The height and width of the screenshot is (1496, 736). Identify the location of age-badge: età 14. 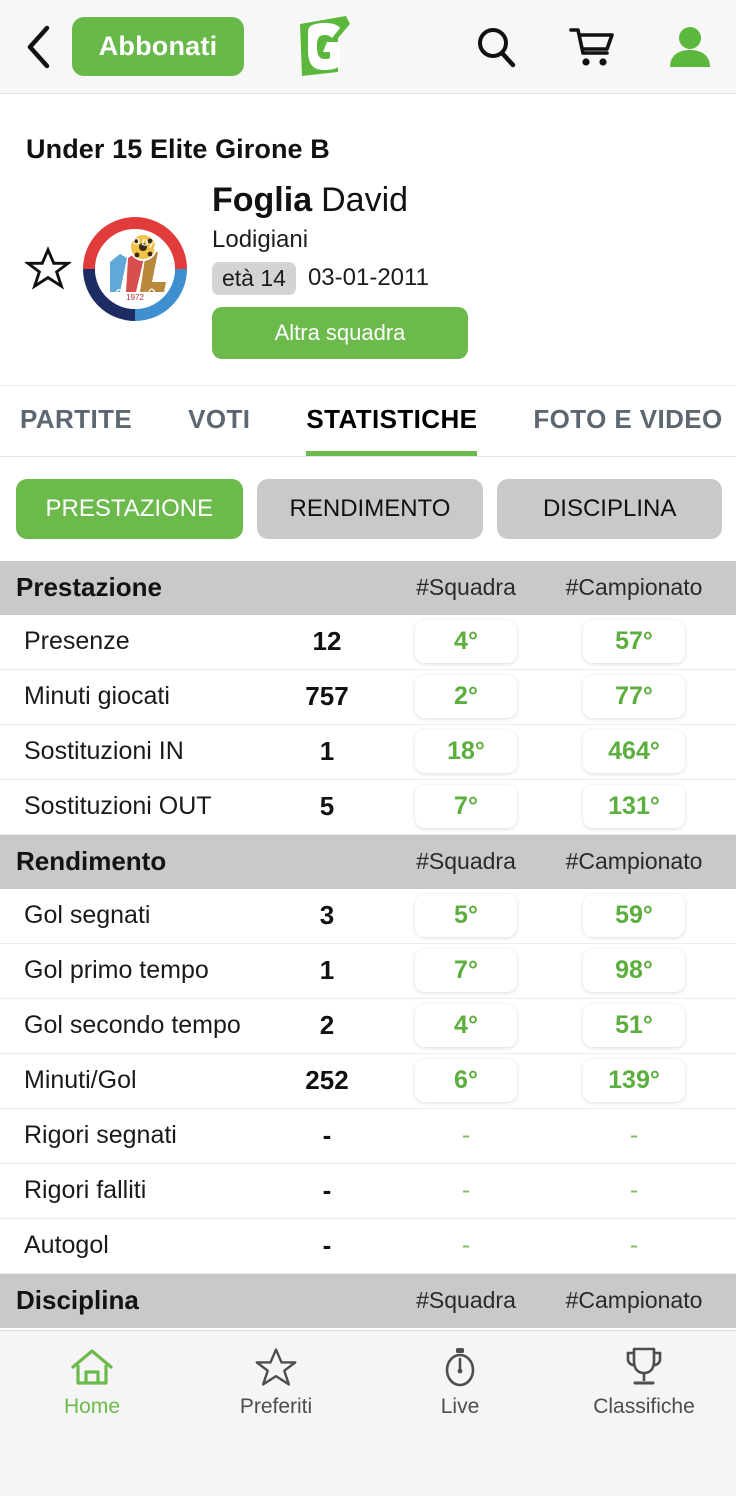
(254, 278).